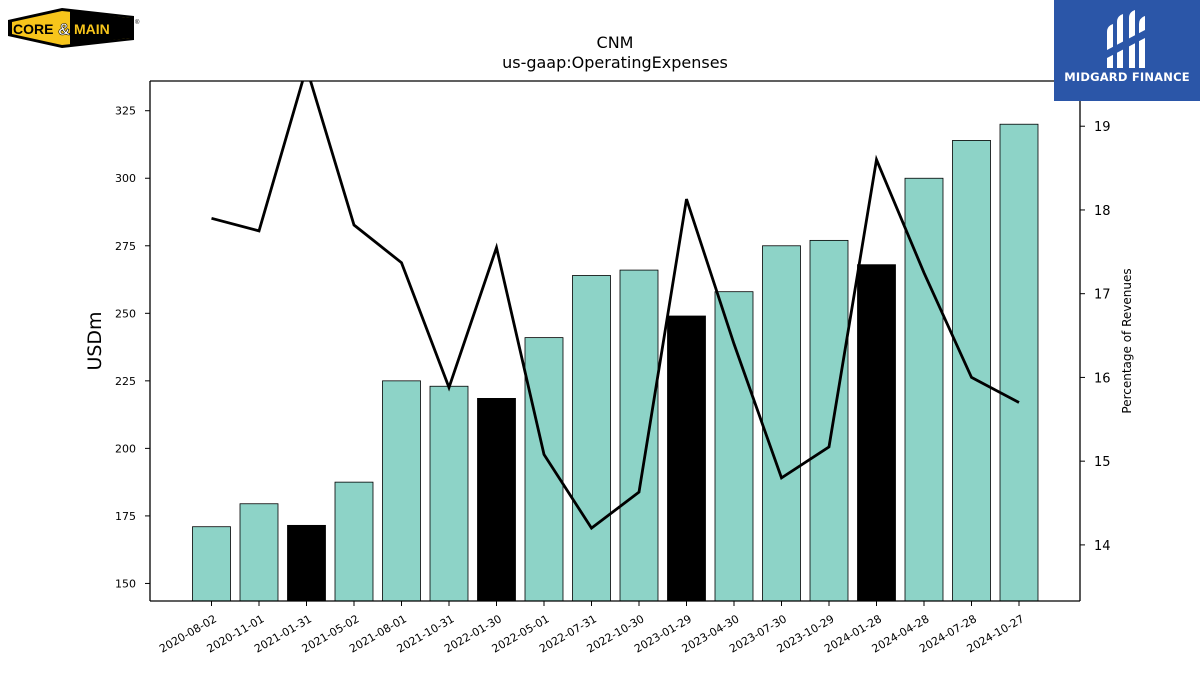 The width and height of the screenshot is (1200, 675). Describe the element at coordinates (1095, 337) in the screenshot. I see `y-ticks-right: 14 15 16 17 18 19` at that location.